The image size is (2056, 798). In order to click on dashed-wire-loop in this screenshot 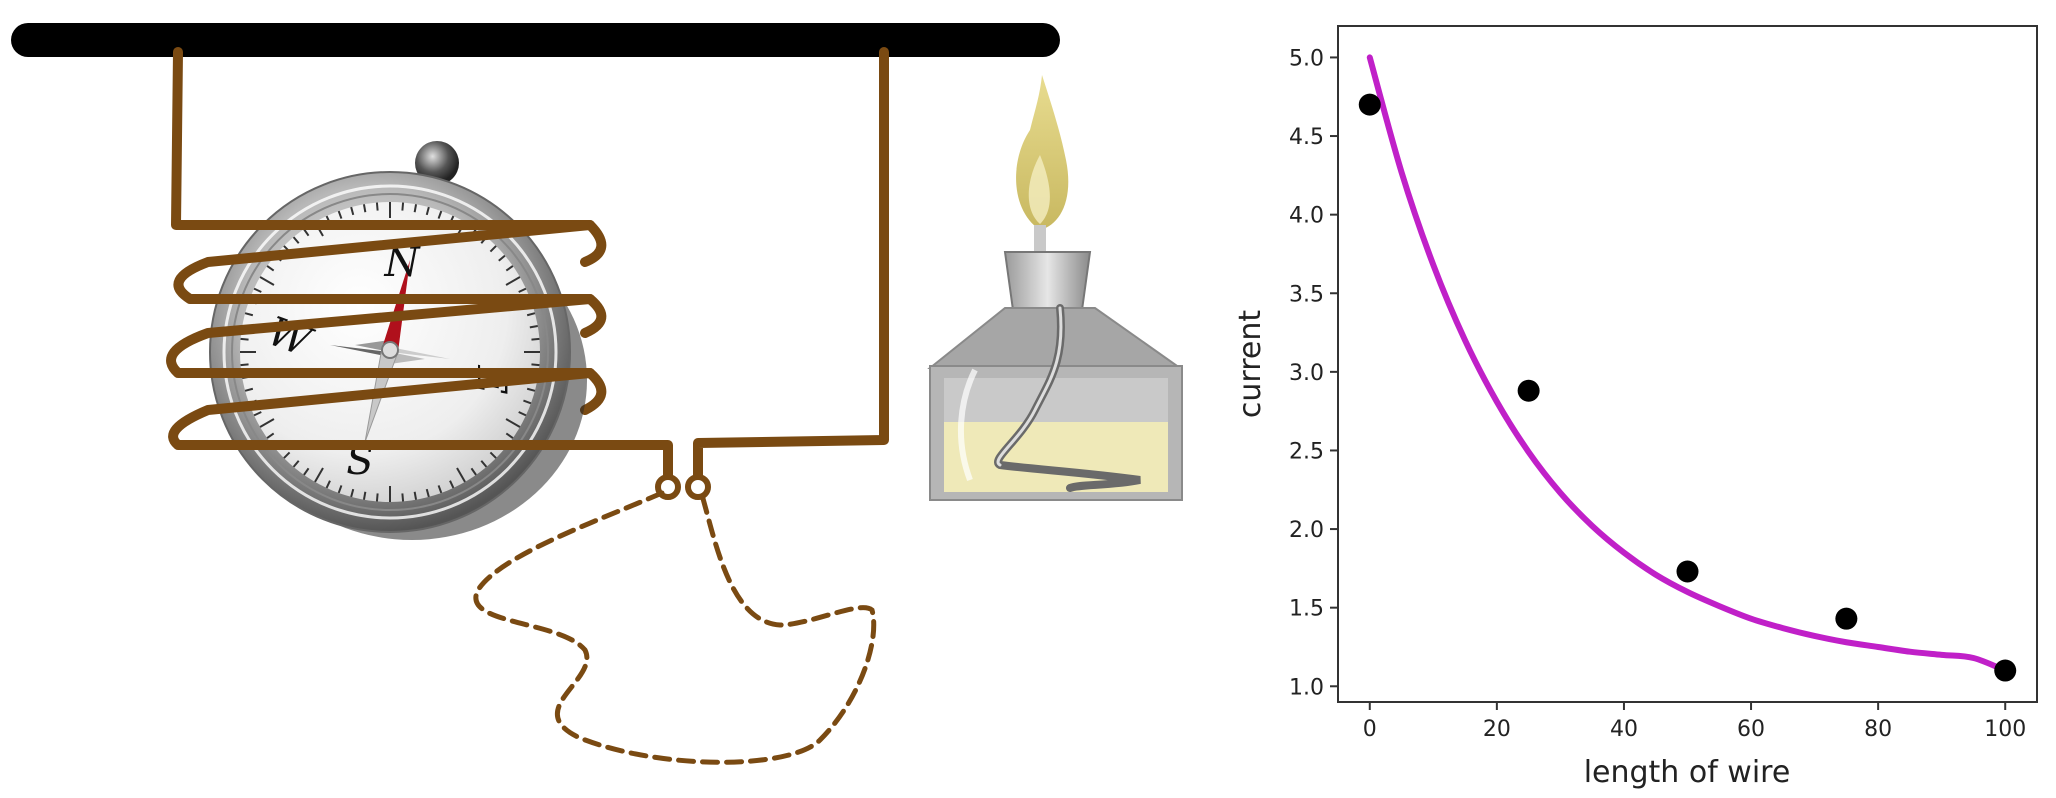, I will do `click(675, 627)`.